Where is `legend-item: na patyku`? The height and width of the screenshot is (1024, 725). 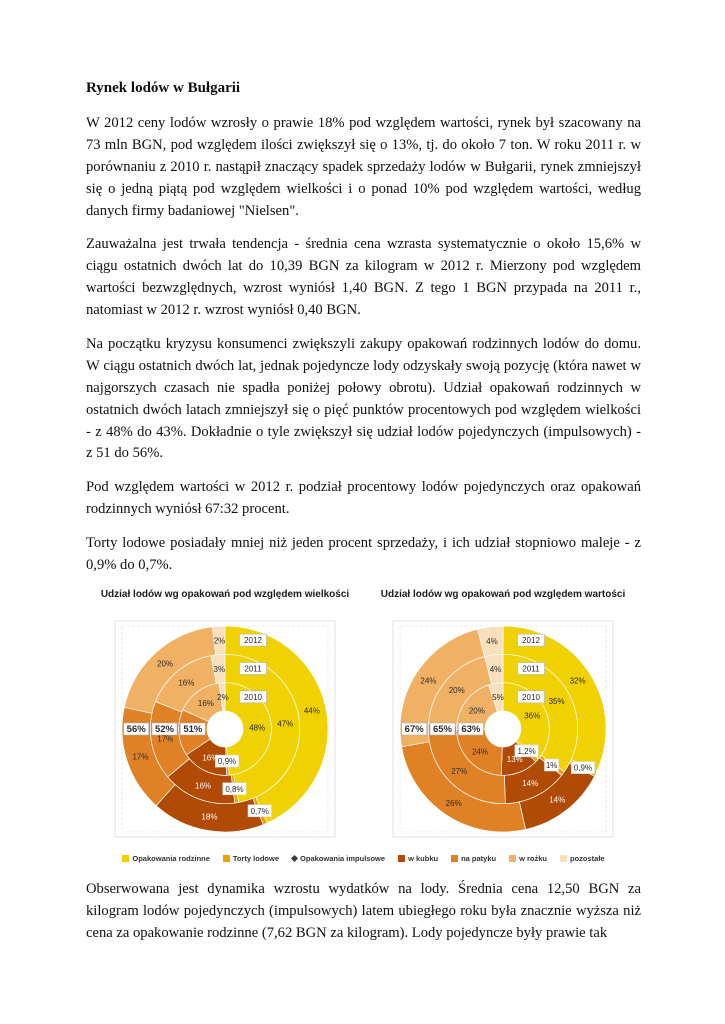 legend-item: na patyku is located at coordinates (473, 858).